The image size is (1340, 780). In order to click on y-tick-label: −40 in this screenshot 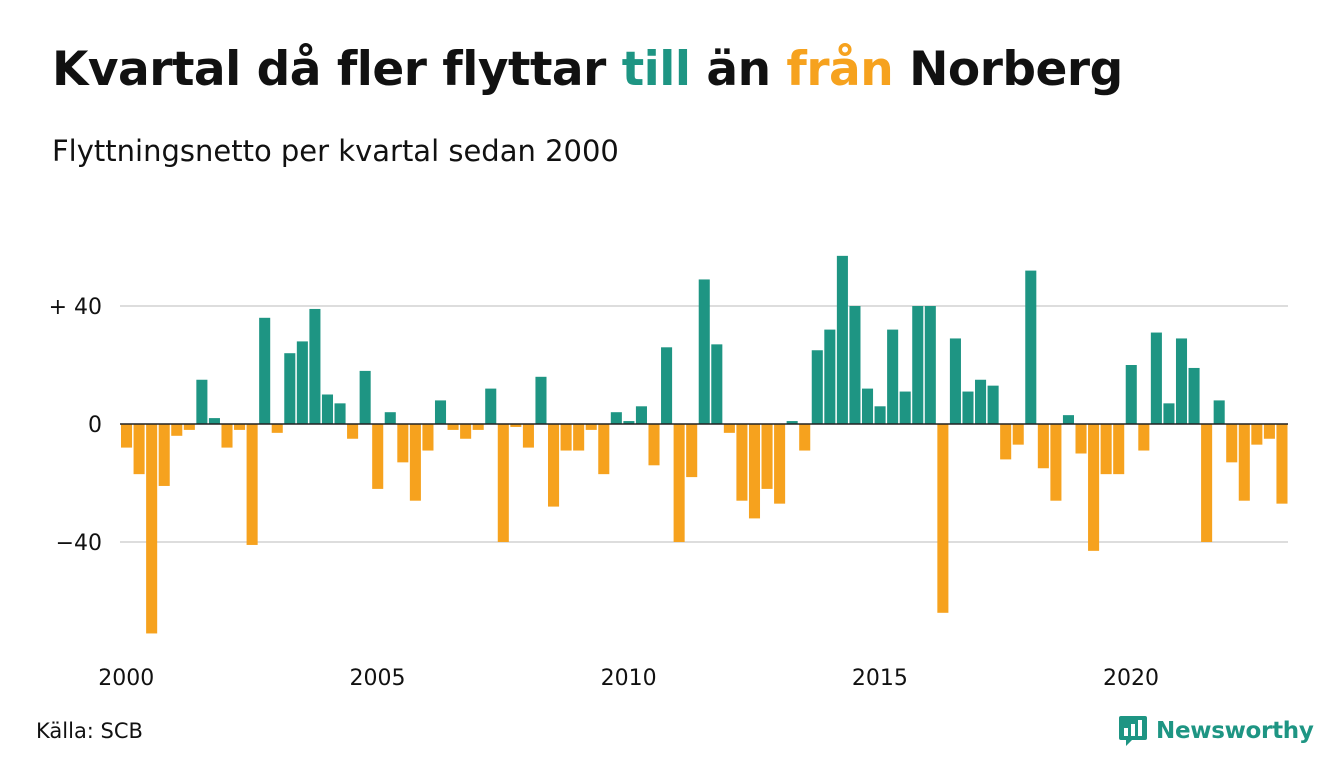, I will do `click(79, 543)`.